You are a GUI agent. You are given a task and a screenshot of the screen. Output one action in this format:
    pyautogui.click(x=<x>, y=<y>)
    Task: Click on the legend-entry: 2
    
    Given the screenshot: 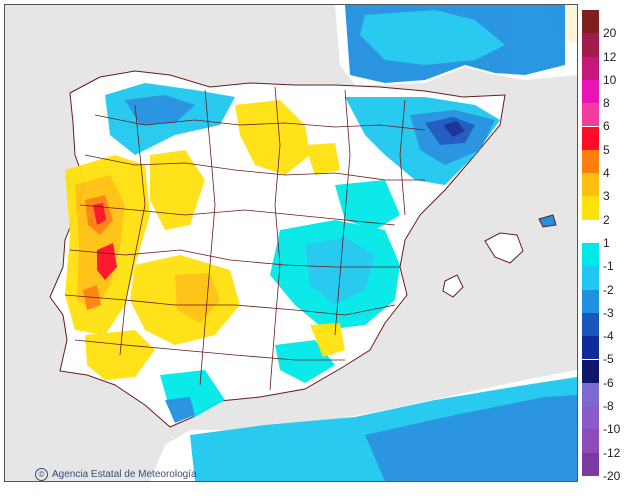 What is the action you would take?
    pyautogui.click(x=606, y=211)
    